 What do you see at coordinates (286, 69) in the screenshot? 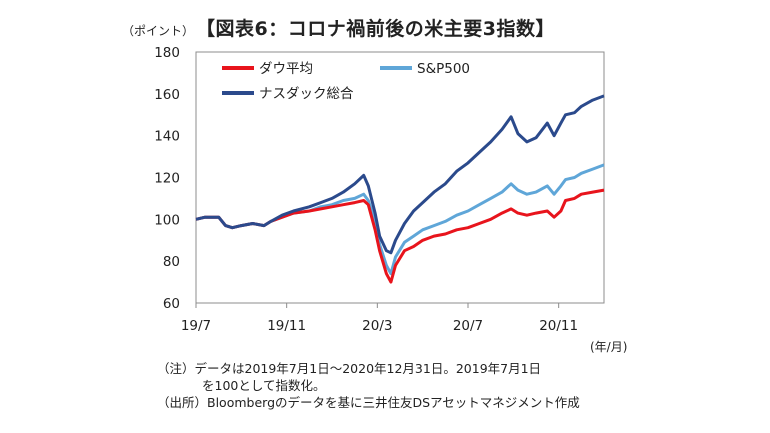
I see `legend-label: ダウ平均` at bounding box center [286, 69].